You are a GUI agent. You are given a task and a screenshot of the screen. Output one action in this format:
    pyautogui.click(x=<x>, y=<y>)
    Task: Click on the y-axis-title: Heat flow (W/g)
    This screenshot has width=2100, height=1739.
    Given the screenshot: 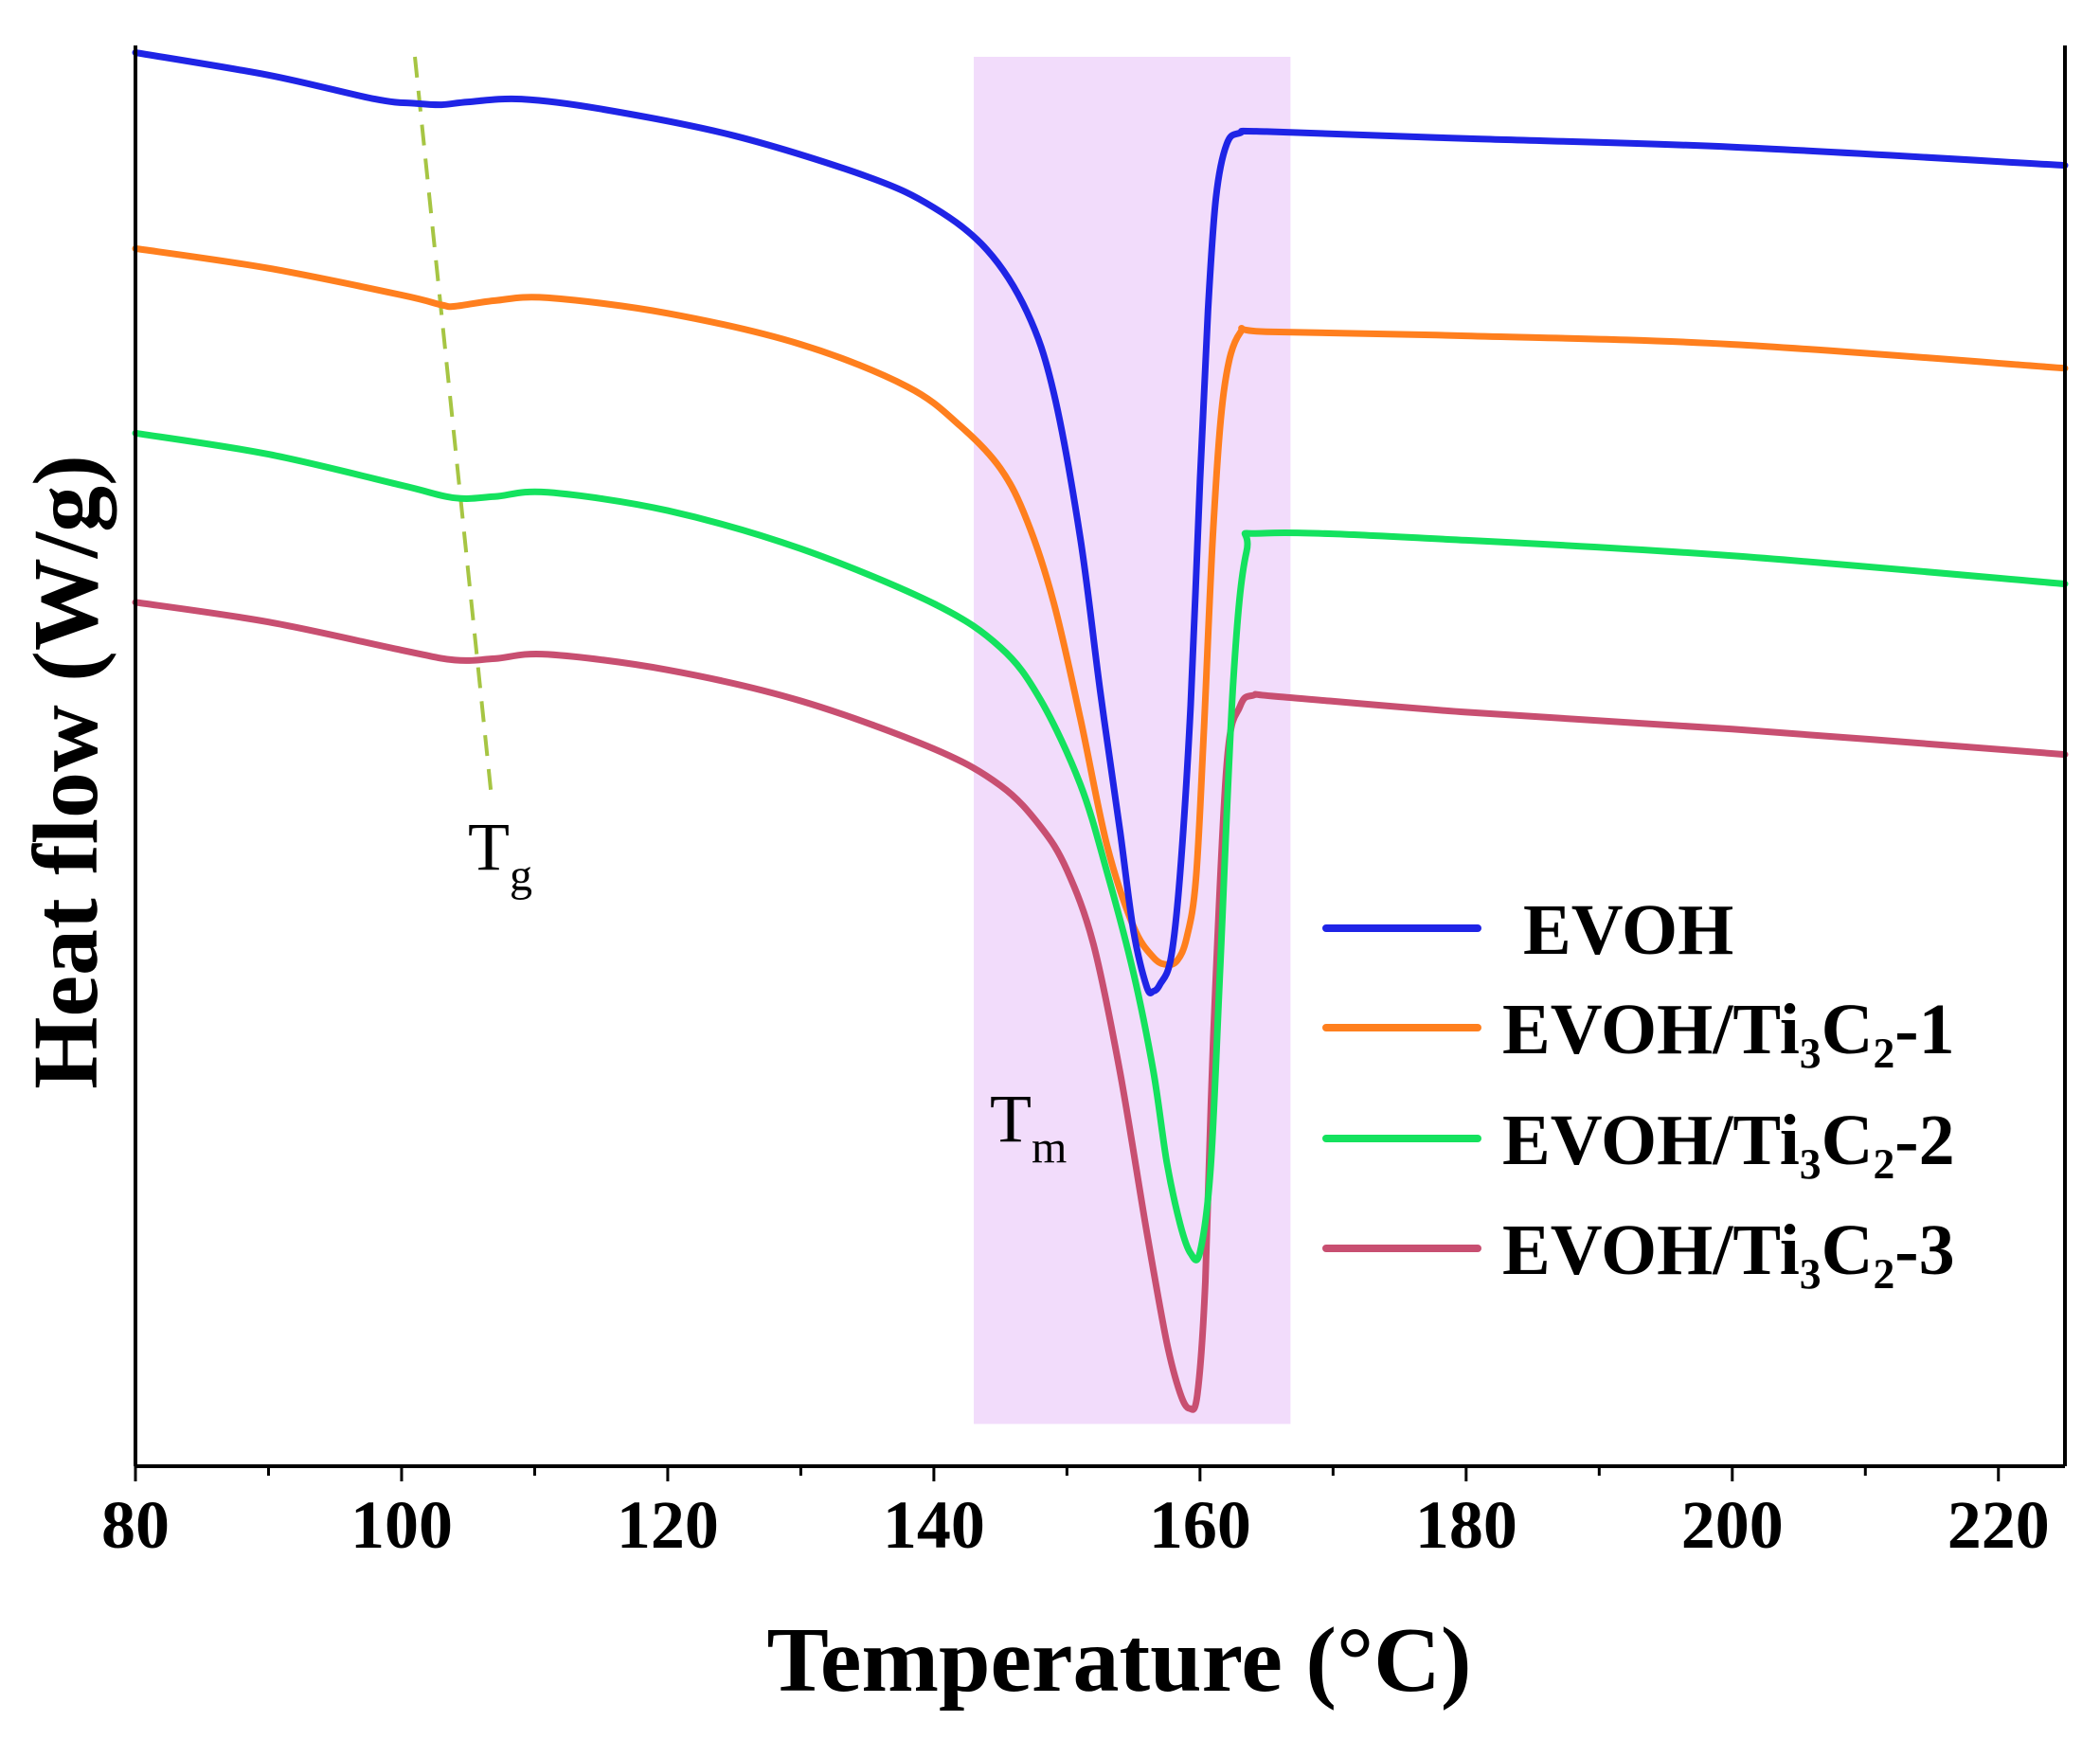 What is the action you would take?
    pyautogui.click(x=66, y=772)
    